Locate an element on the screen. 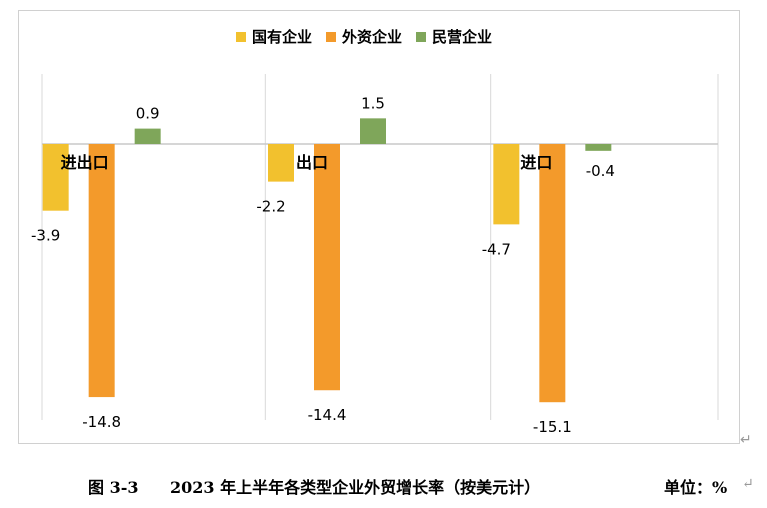 The height and width of the screenshot is (508, 767). legend-item-soe: 国有企业 is located at coordinates (274, 36).